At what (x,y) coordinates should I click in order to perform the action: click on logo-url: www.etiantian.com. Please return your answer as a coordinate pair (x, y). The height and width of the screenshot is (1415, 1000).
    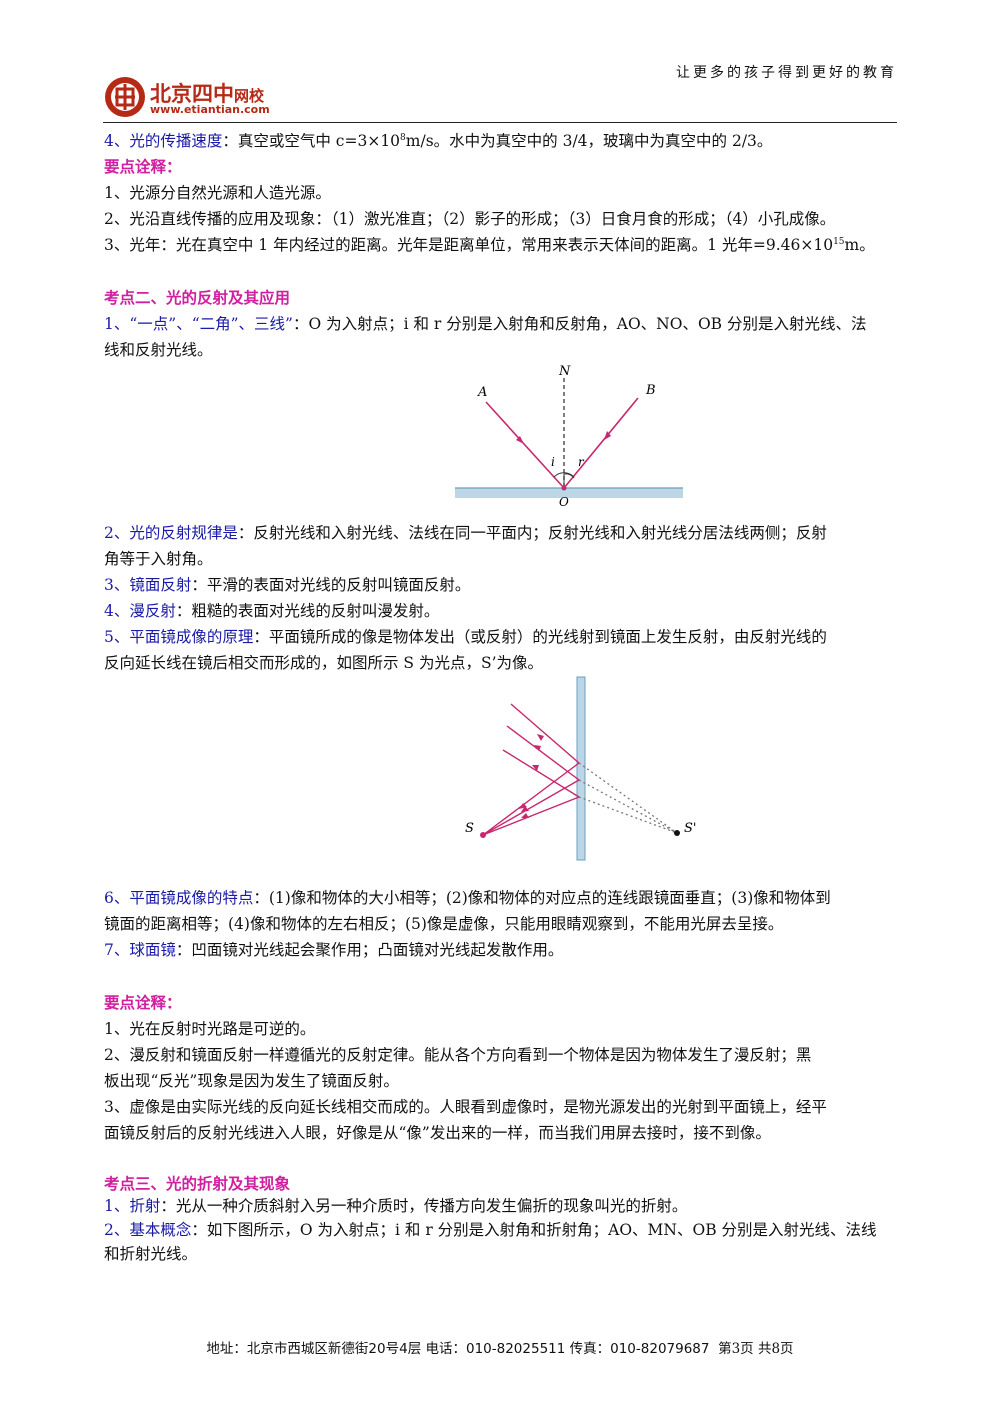
    Looking at the image, I should click on (210, 109).